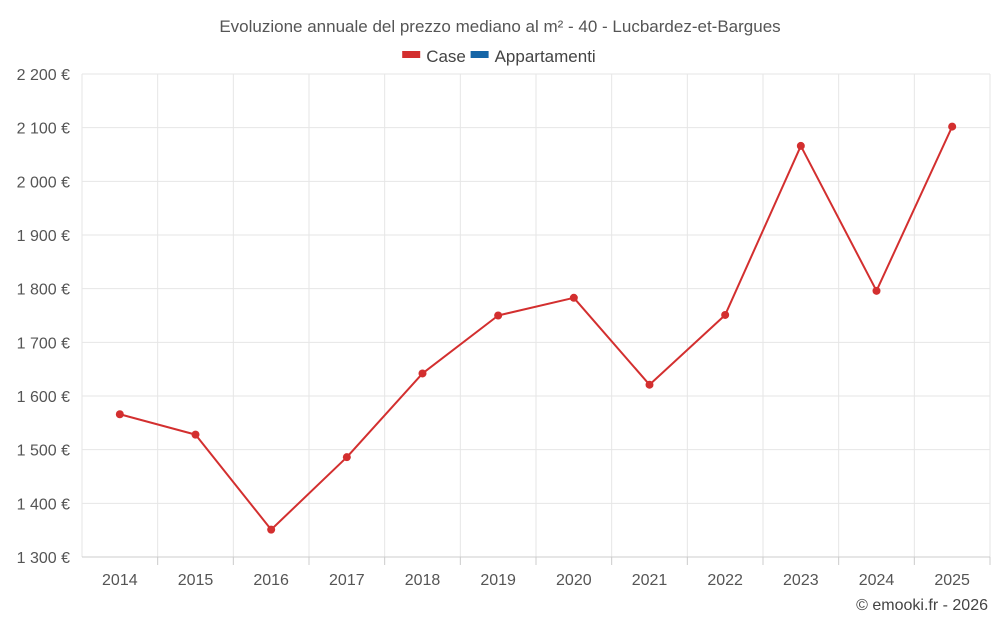 The height and width of the screenshot is (625, 1000). Describe the element at coordinates (43, 182) in the screenshot. I see `y-tick-label: 2 000 €` at that location.